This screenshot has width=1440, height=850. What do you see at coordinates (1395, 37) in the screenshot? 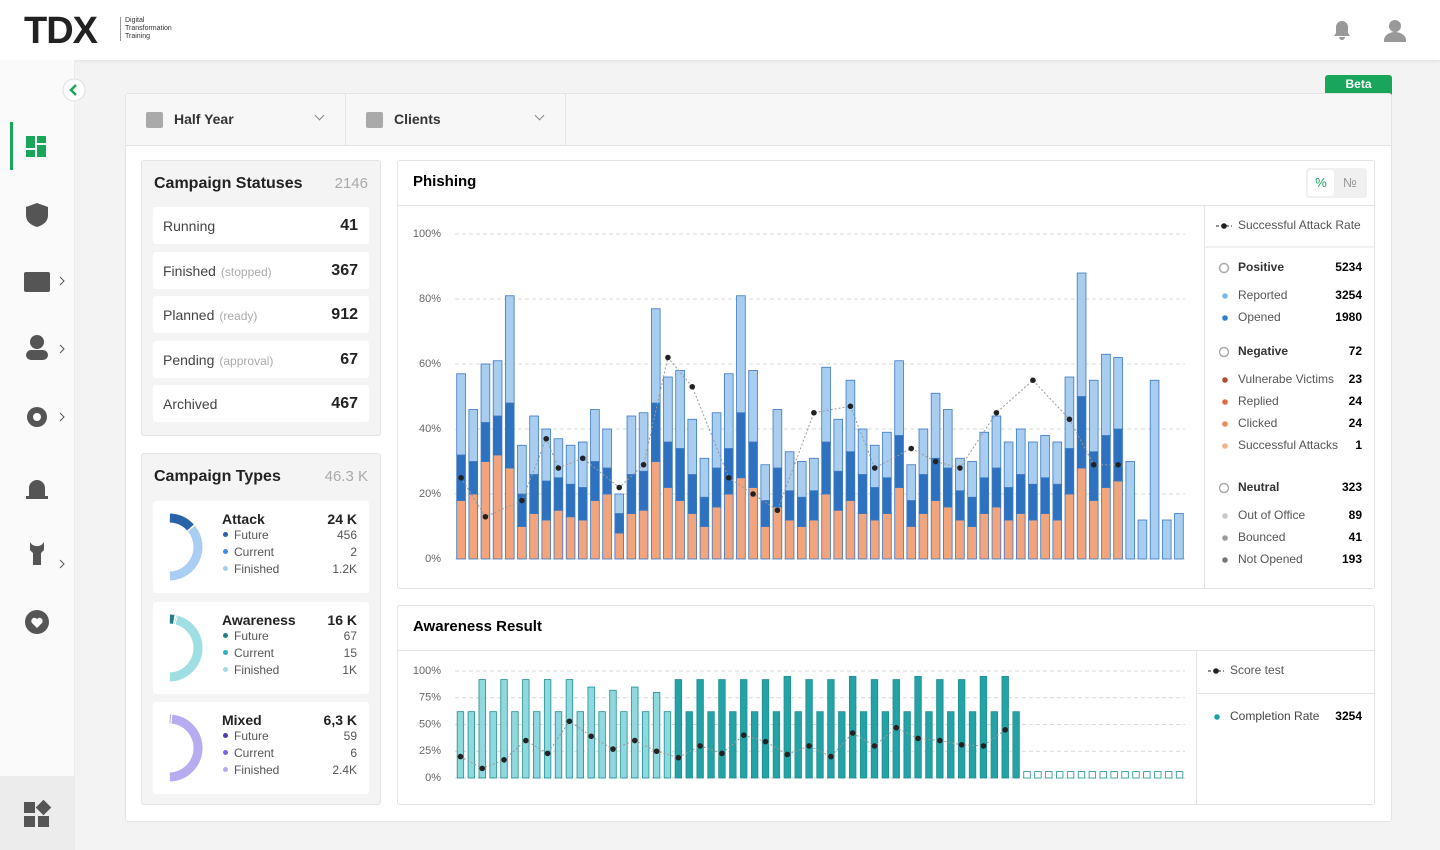
I see `user-icon-body` at bounding box center [1395, 37].